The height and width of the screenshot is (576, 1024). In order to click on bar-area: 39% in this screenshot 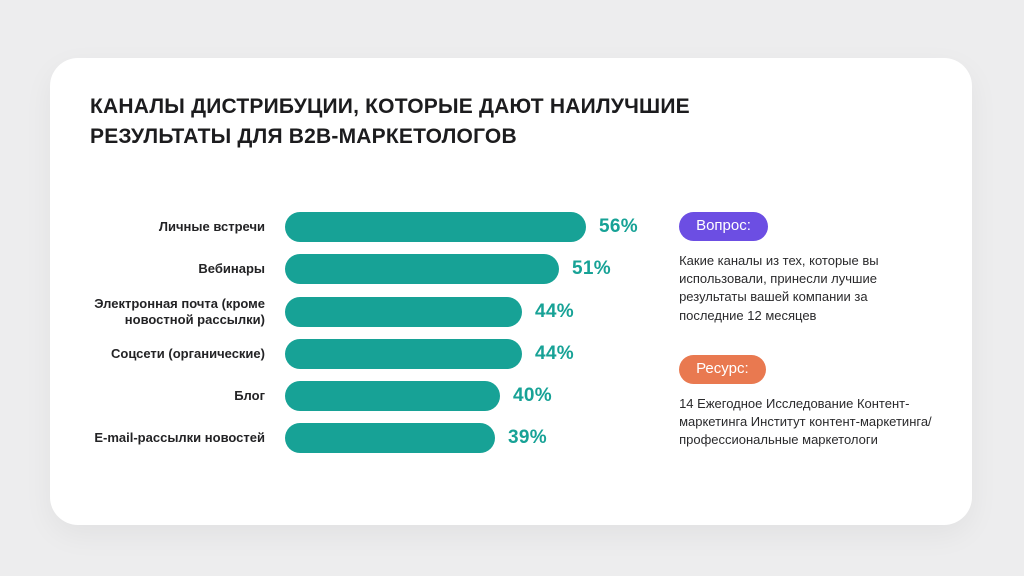, I will do `click(472, 438)`.